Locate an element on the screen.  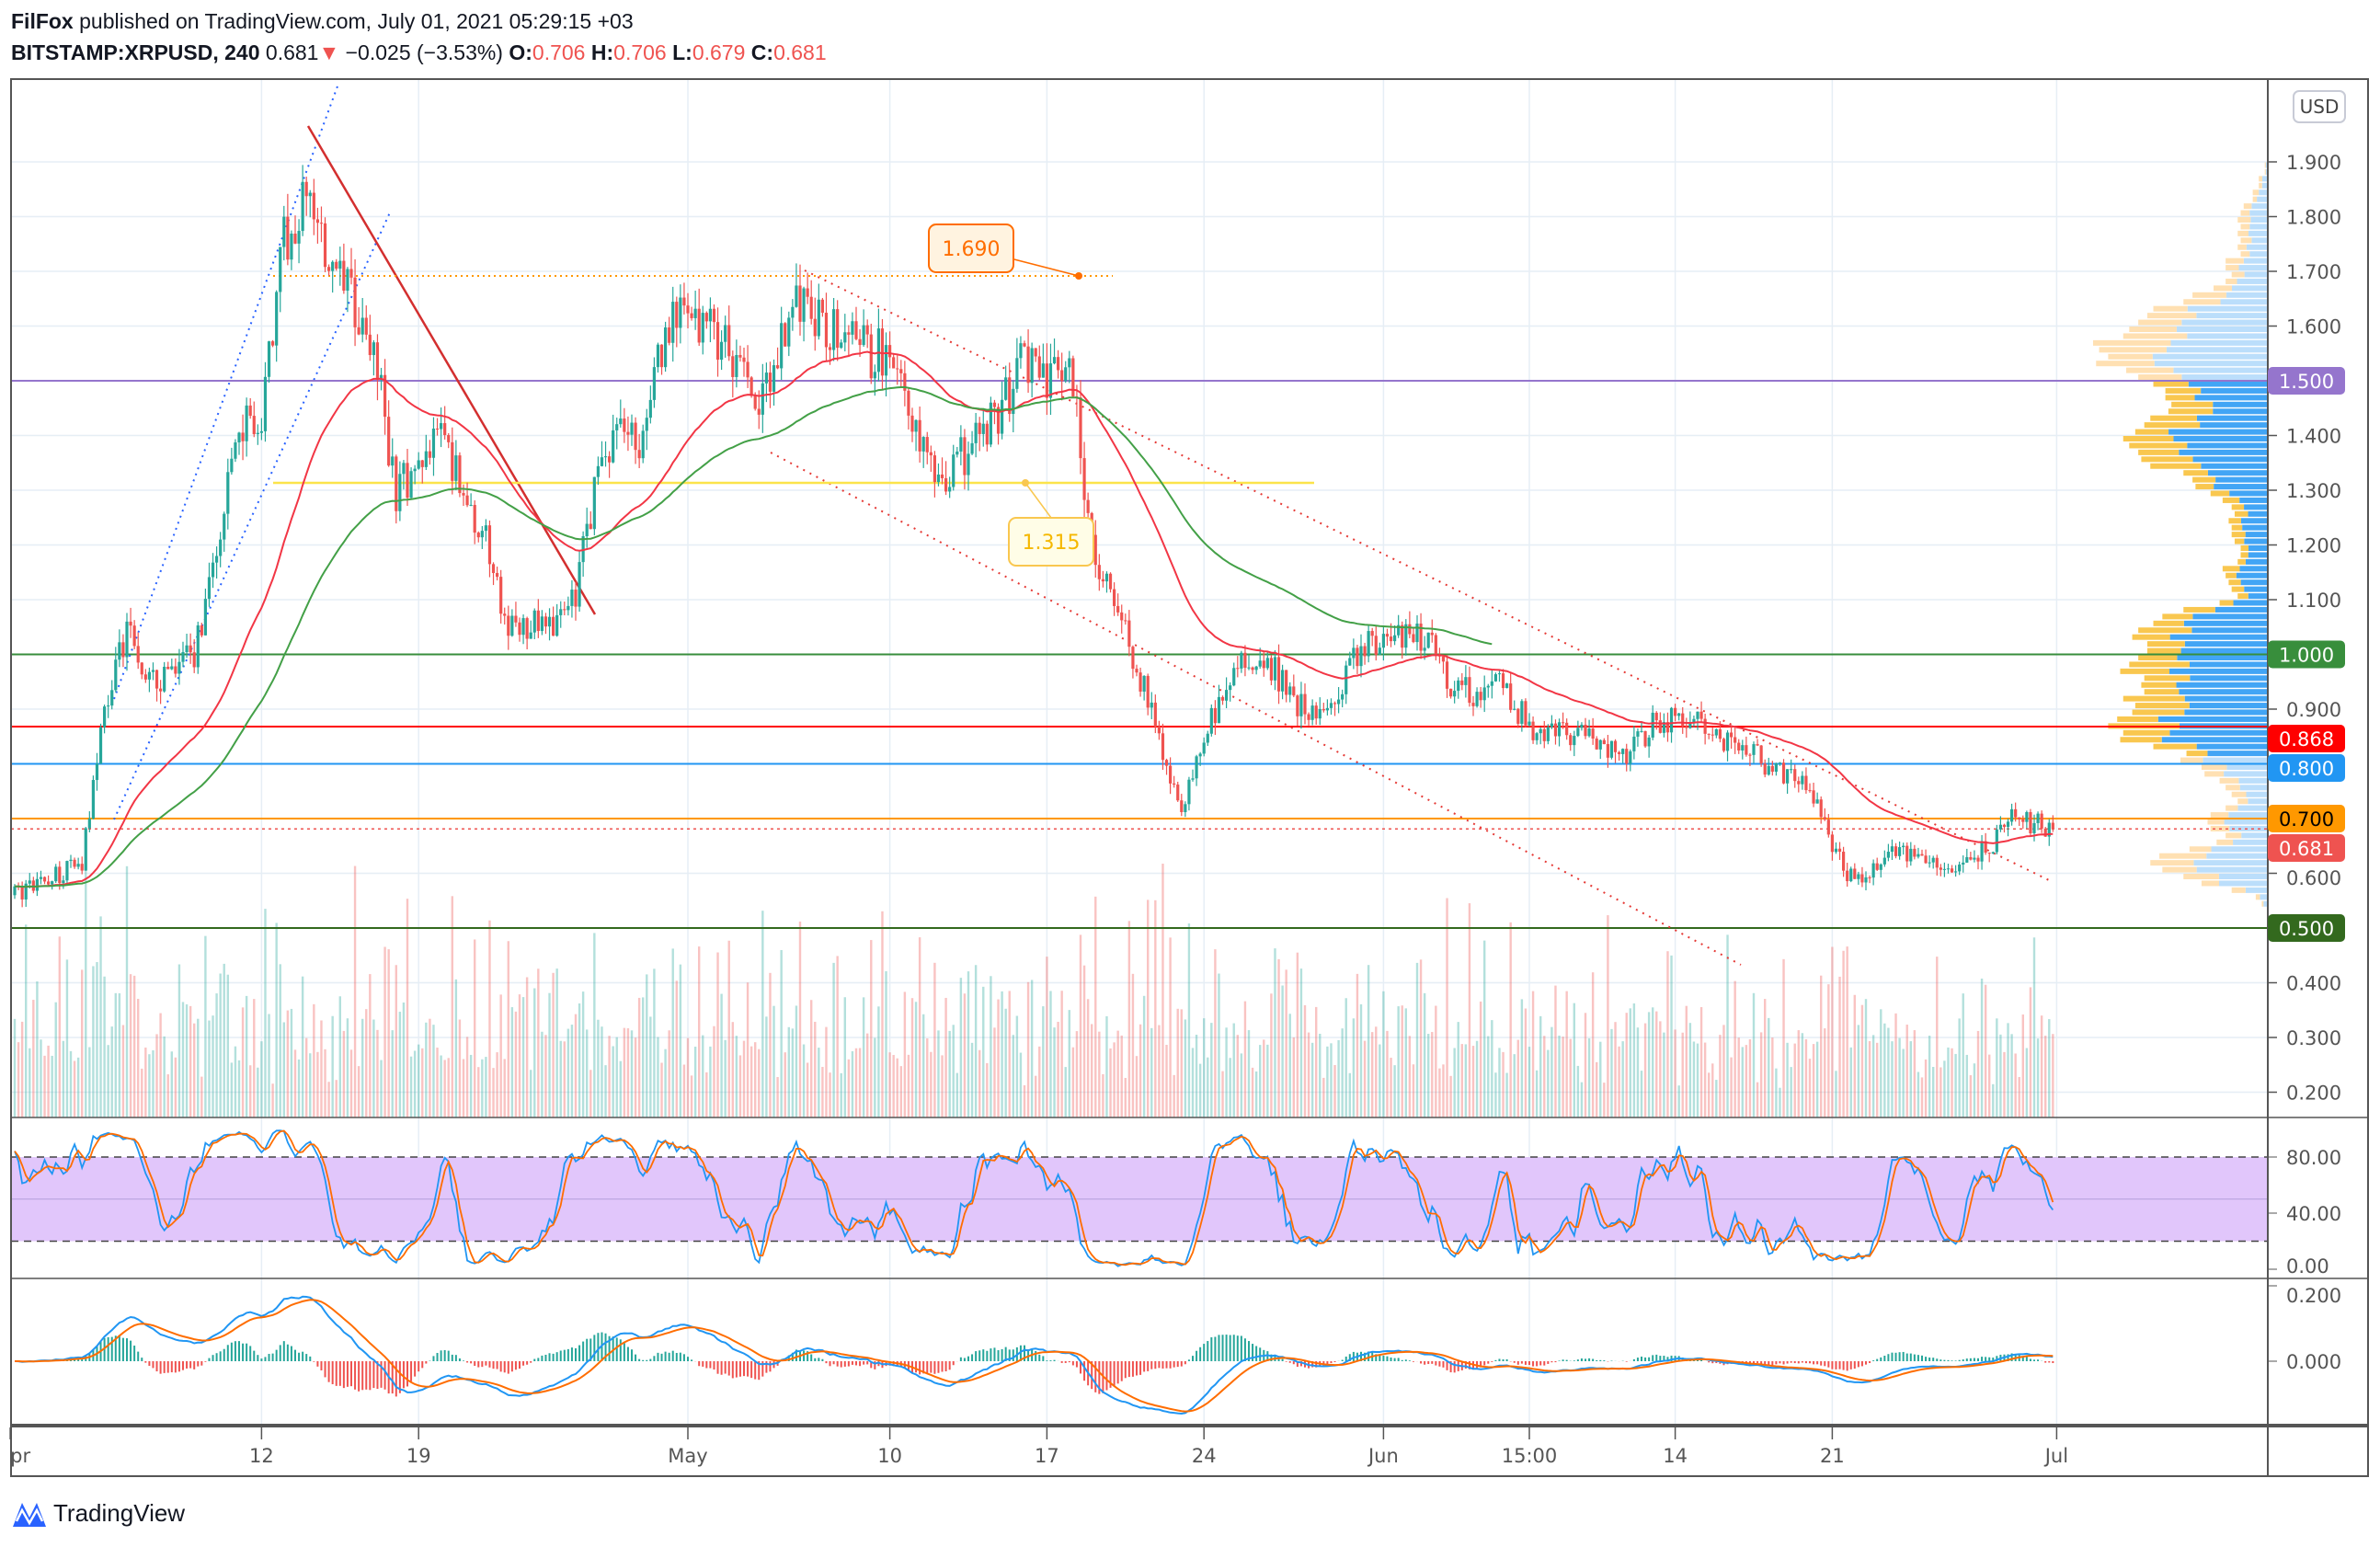
time-tick-label: May is located at coordinates (687, 1456).